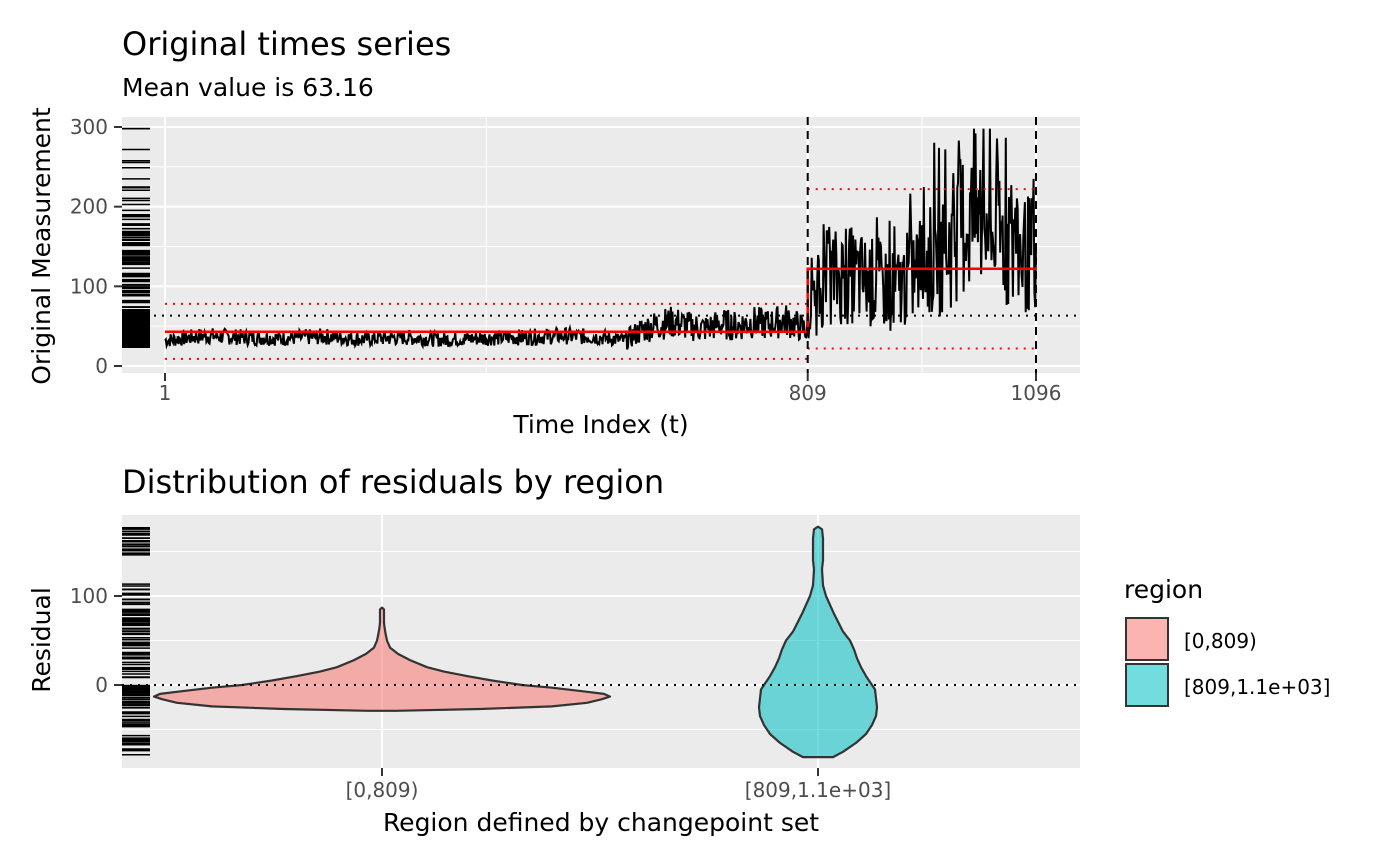 The height and width of the screenshot is (866, 1400). What do you see at coordinates (808, 393) in the screenshot?
I see `x-tick-label: 809` at bounding box center [808, 393].